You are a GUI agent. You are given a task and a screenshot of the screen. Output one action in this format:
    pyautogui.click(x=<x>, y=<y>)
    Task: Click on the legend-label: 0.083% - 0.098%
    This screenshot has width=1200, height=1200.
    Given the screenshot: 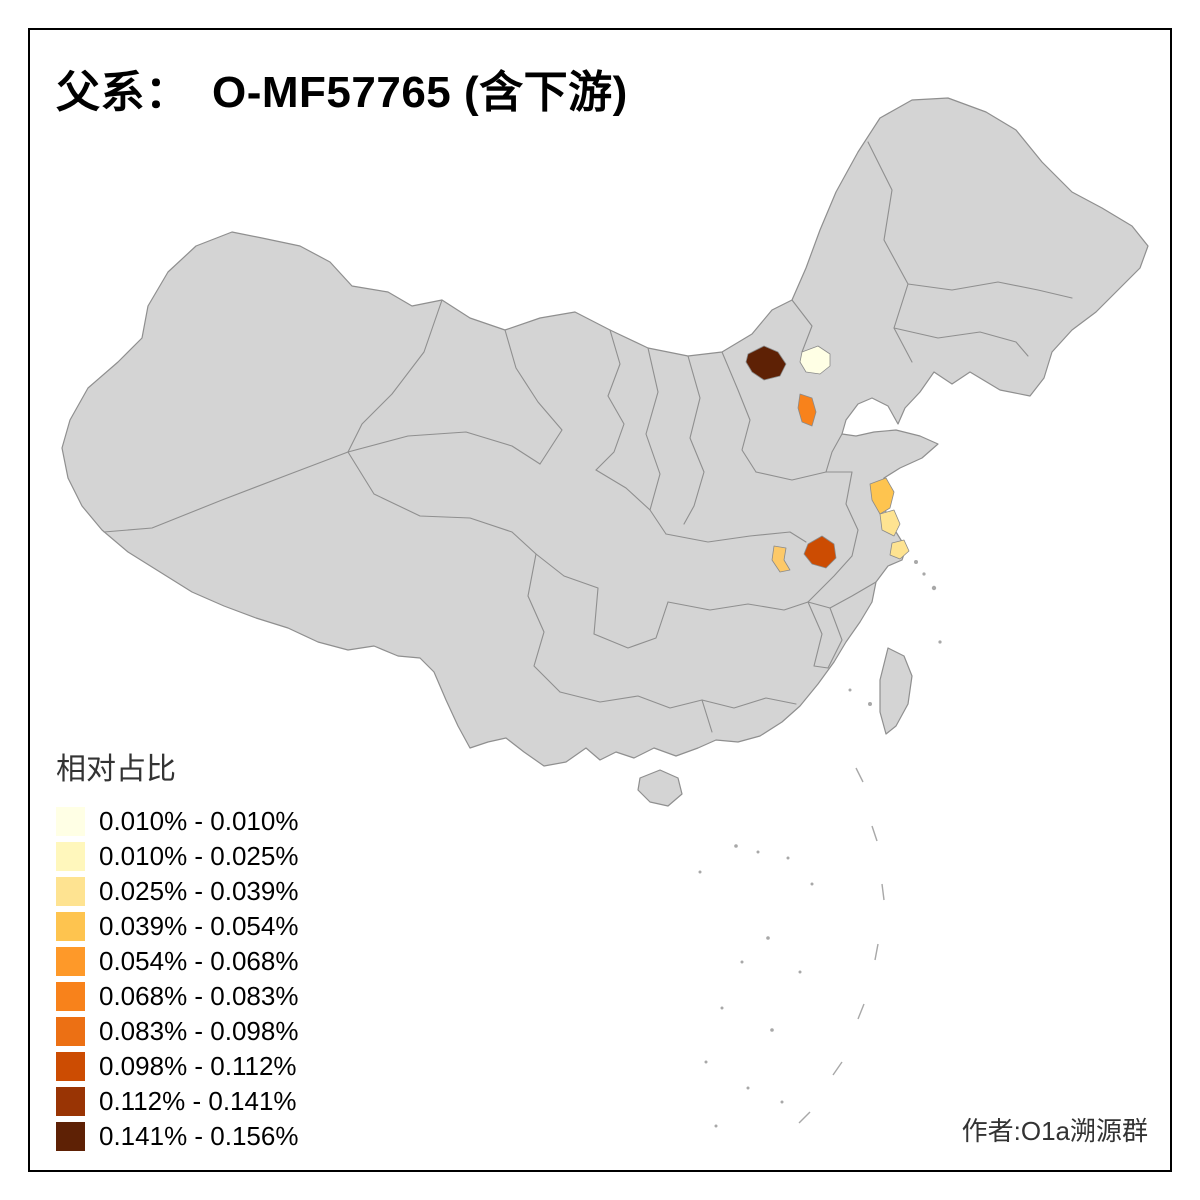 What is the action you would take?
    pyautogui.click(x=199, y=1031)
    